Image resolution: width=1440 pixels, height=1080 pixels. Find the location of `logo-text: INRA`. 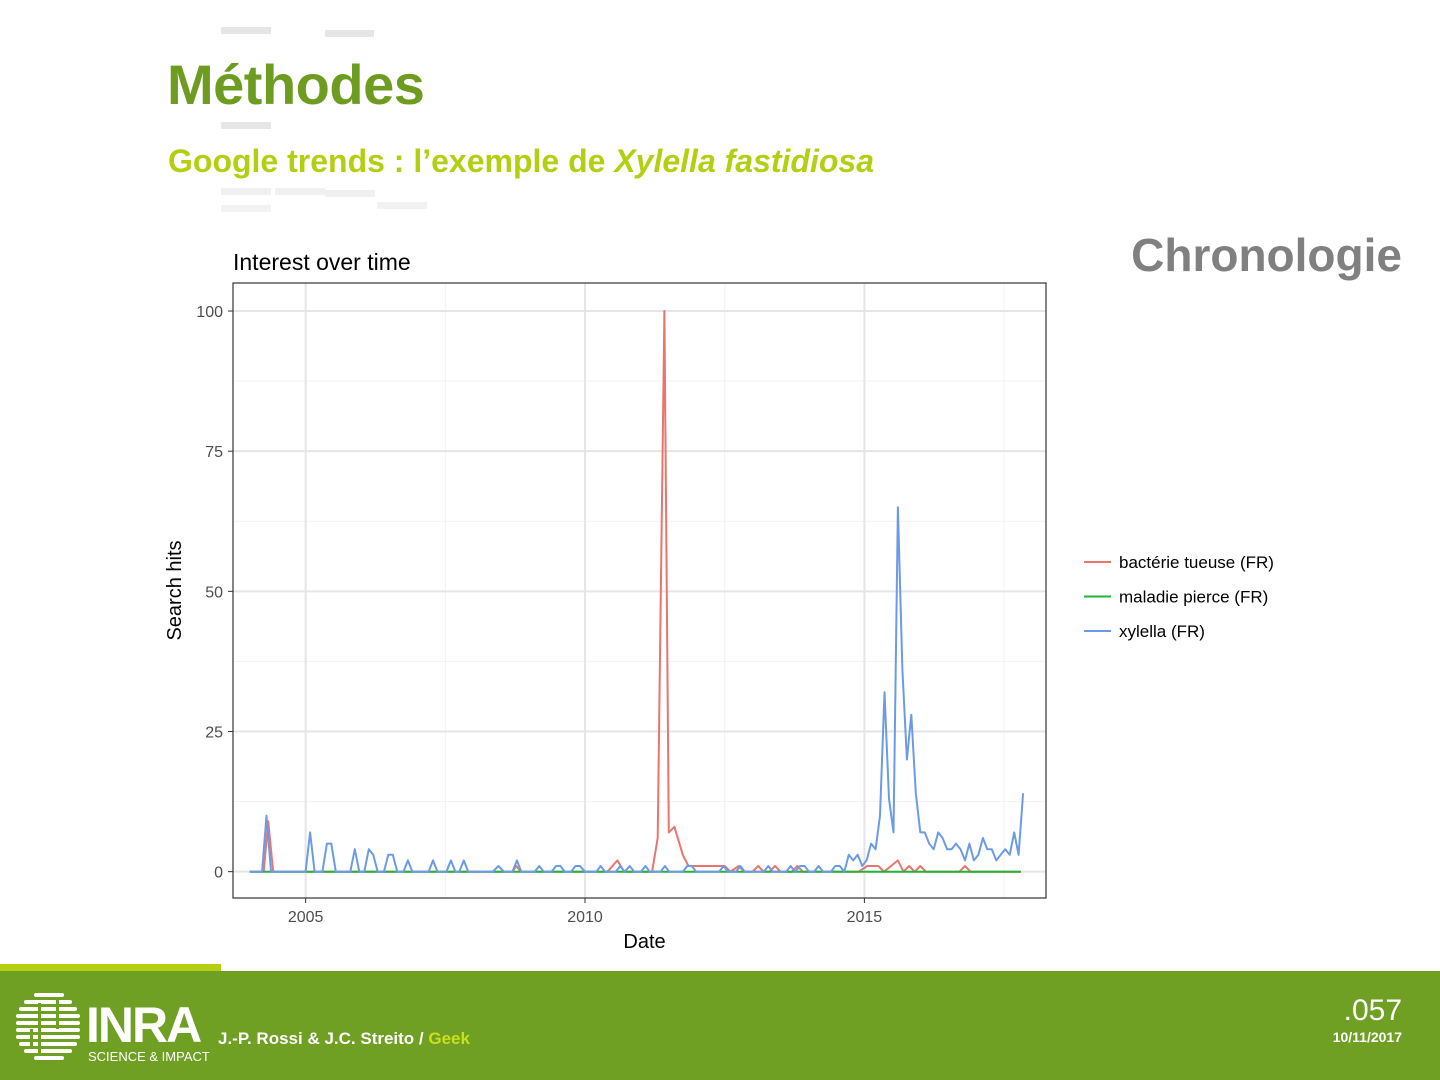

logo-text: INRA is located at coordinates (144, 1025).